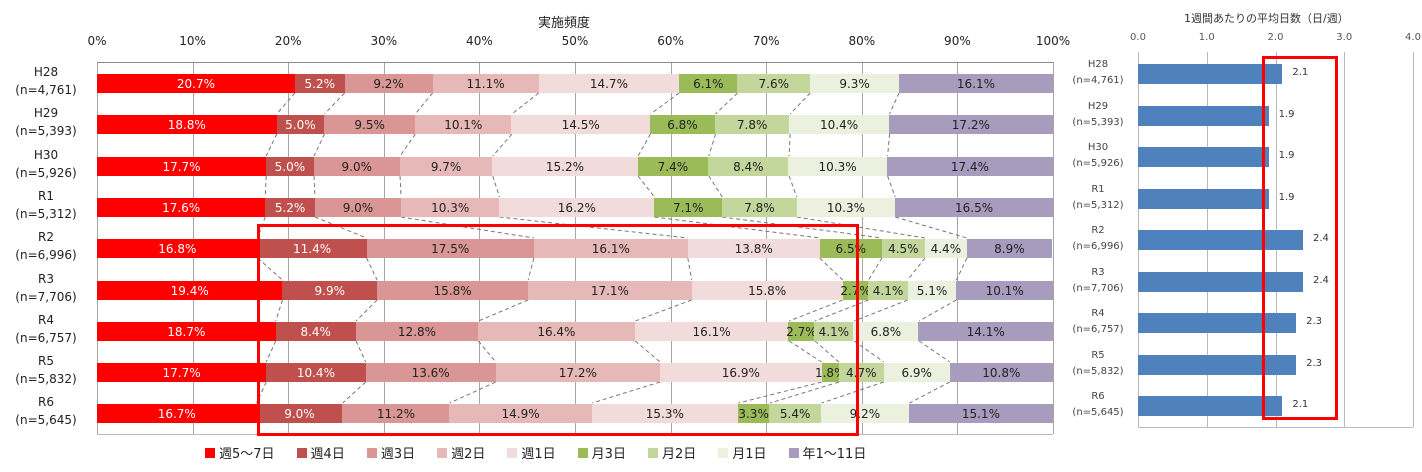  What do you see at coordinates (479, 41) in the screenshot?
I see `x-tick-label: 40%` at bounding box center [479, 41].